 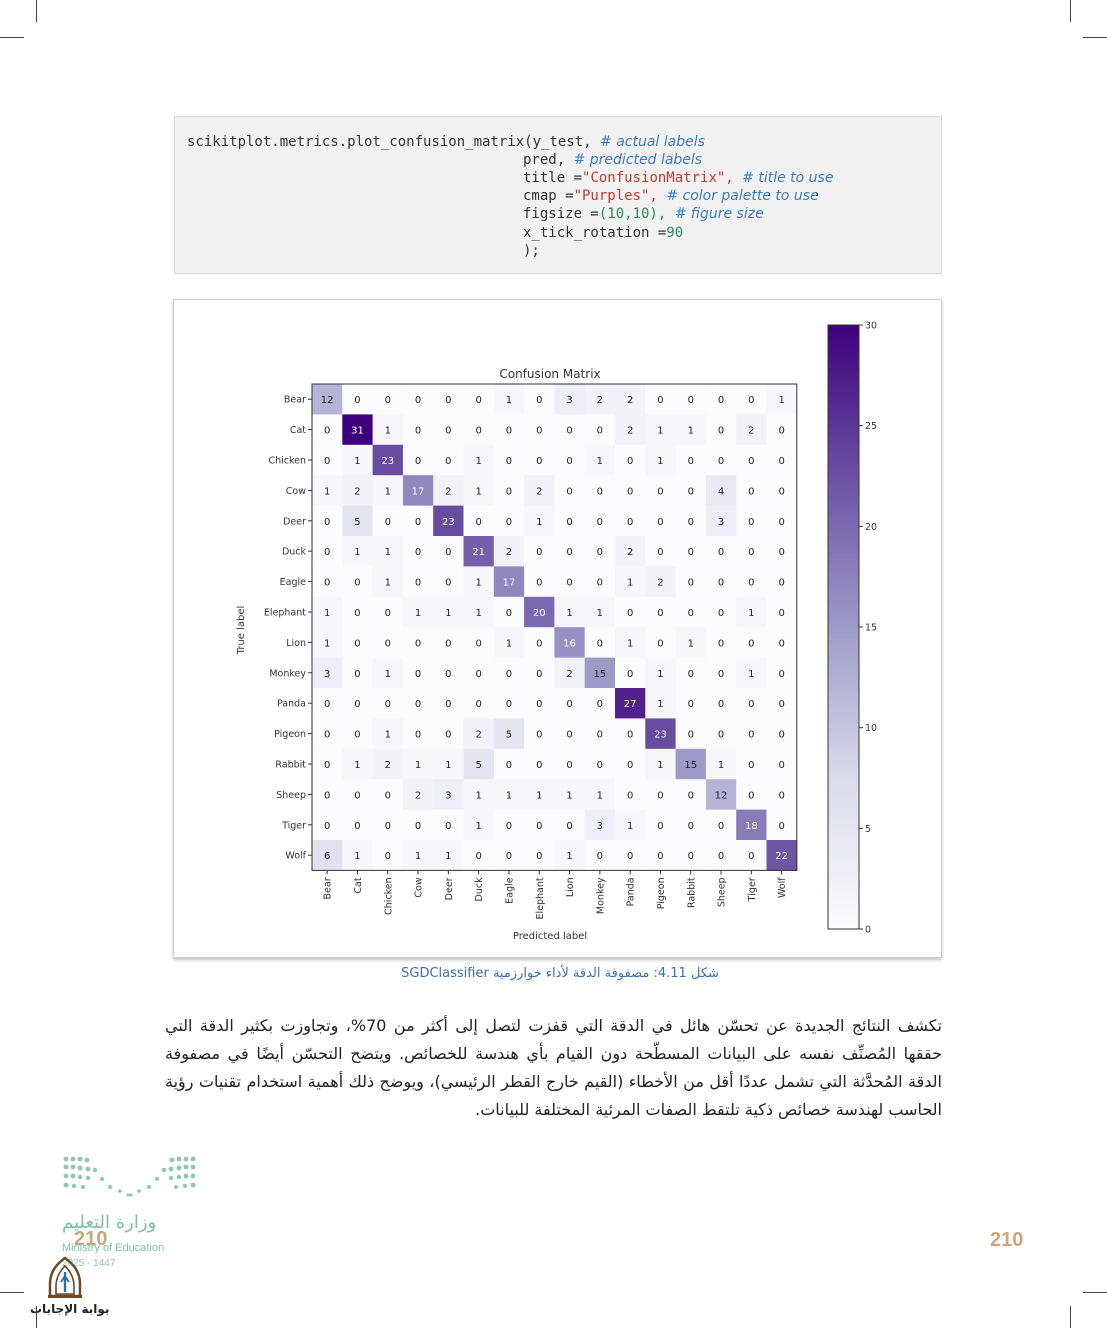 I want to click on x-tick-label: Bear, so click(x=328, y=888).